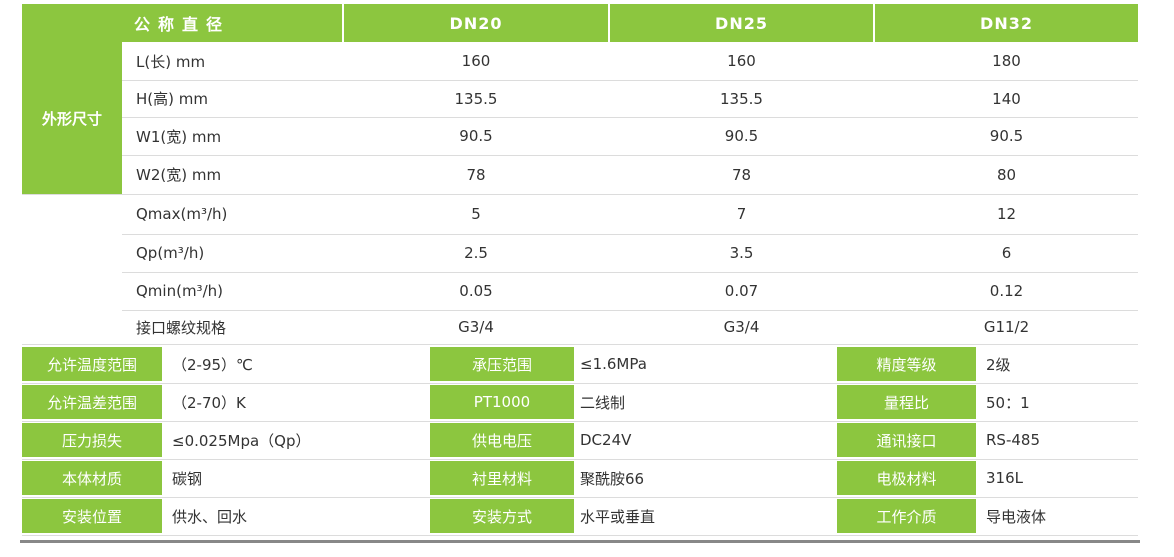  What do you see at coordinates (476, 136) in the screenshot?
I see `row-value-dn20: 90.5` at bounding box center [476, 136].